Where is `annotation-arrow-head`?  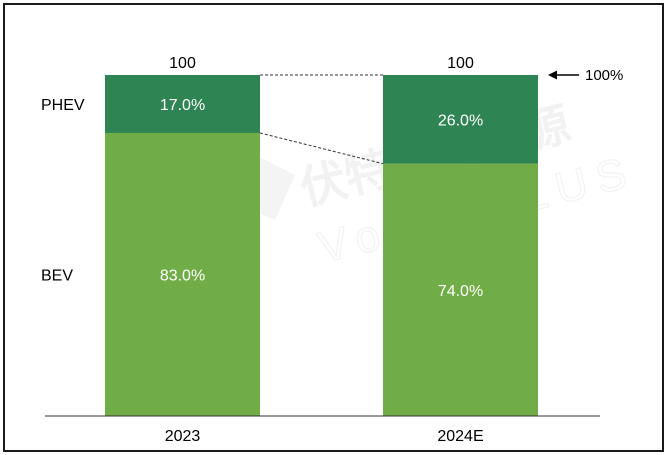
annotation-arrow-head is located at coordinates (552, 75).